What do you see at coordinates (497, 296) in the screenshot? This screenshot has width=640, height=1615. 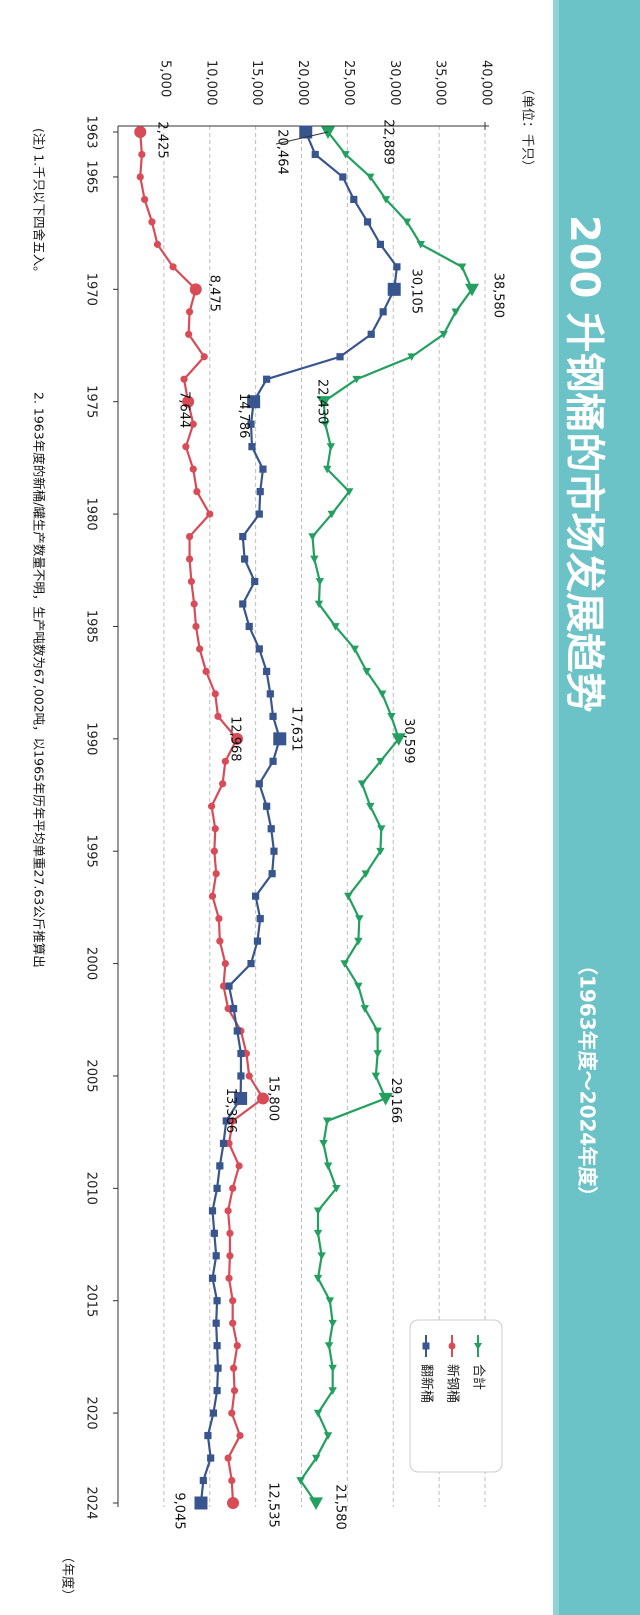 I see `data-label: 38,580` at bounding box center [497, 296].